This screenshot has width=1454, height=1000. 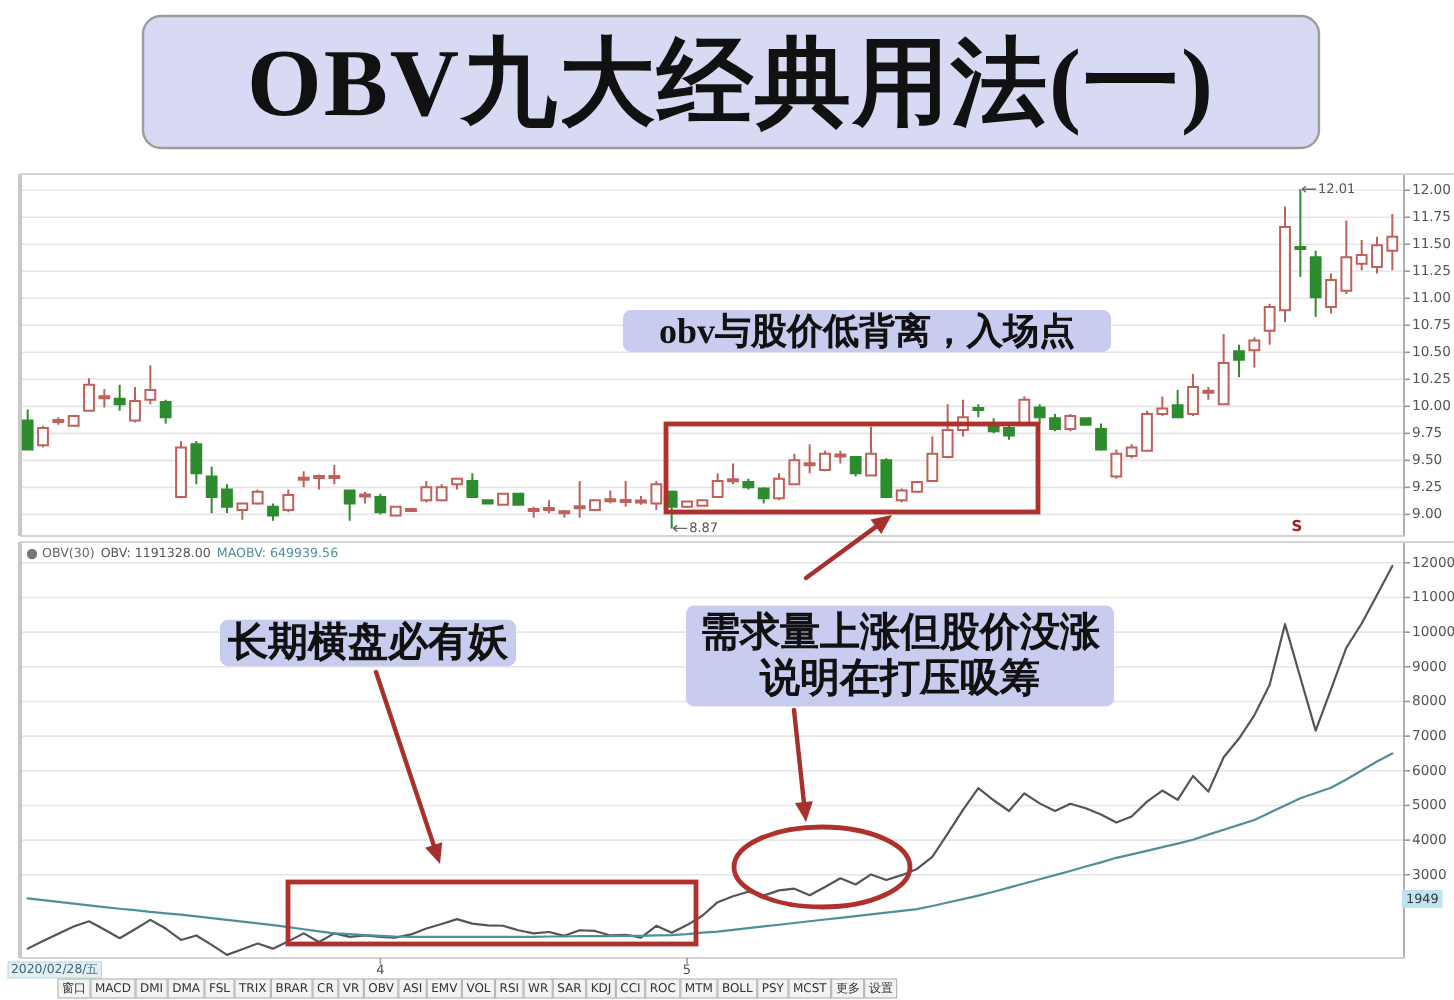 I want to click on chart-title: OBV九大经典用法(一), so click(x=731, y=84).